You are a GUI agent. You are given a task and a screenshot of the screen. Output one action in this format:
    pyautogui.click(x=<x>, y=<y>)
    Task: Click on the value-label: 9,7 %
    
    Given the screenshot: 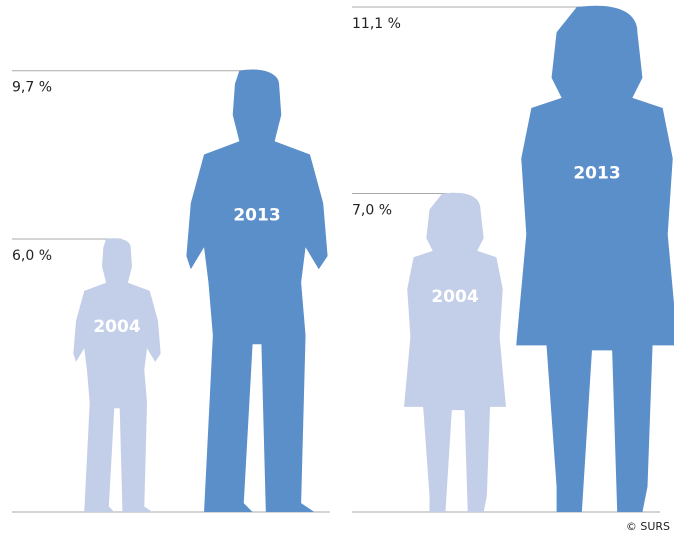 What is the action you would take?
    pyautogui.click(x=32, y=88)
    